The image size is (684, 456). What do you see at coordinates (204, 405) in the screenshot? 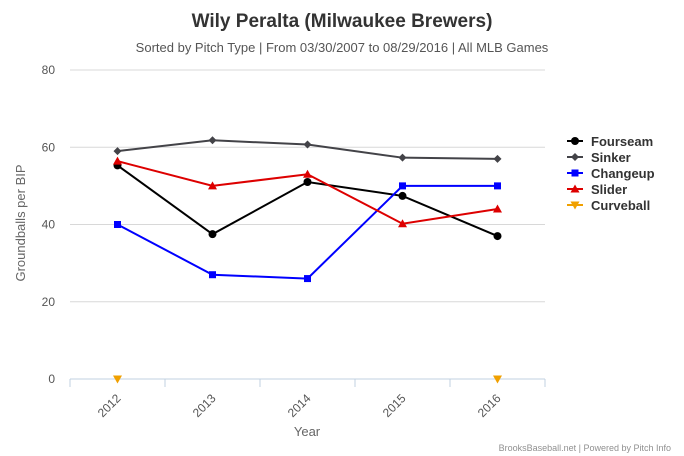
I see `x-tick-label: 2013` at bounding box center [204, 405].